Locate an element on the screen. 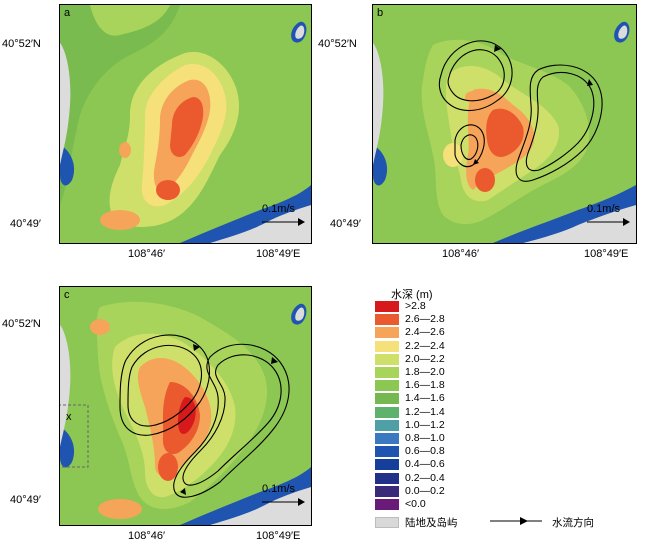 The height and width of the screenshot is (550, 645). legend-item: 0.0—0.2 is located at coordinates (445, 491).